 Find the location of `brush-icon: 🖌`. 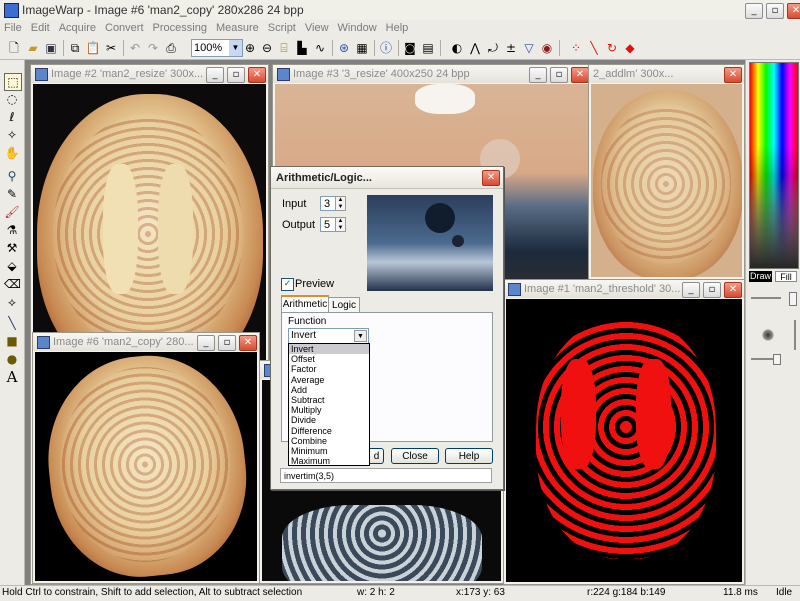

brush-icon: 🖌 is located at coordinates (12, 212).